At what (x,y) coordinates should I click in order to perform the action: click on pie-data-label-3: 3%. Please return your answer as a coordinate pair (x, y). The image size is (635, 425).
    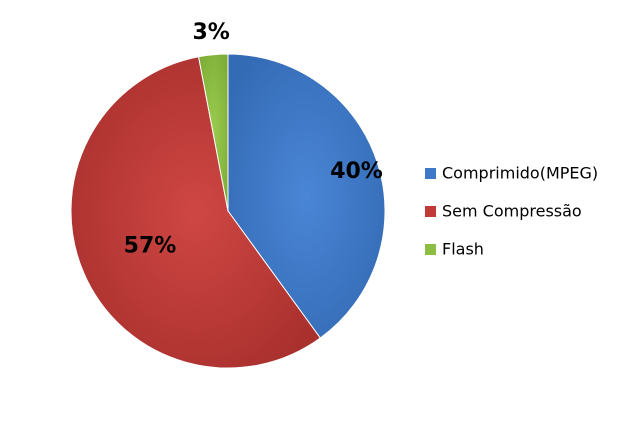
    Looking at the image, I should click on (210, 32).